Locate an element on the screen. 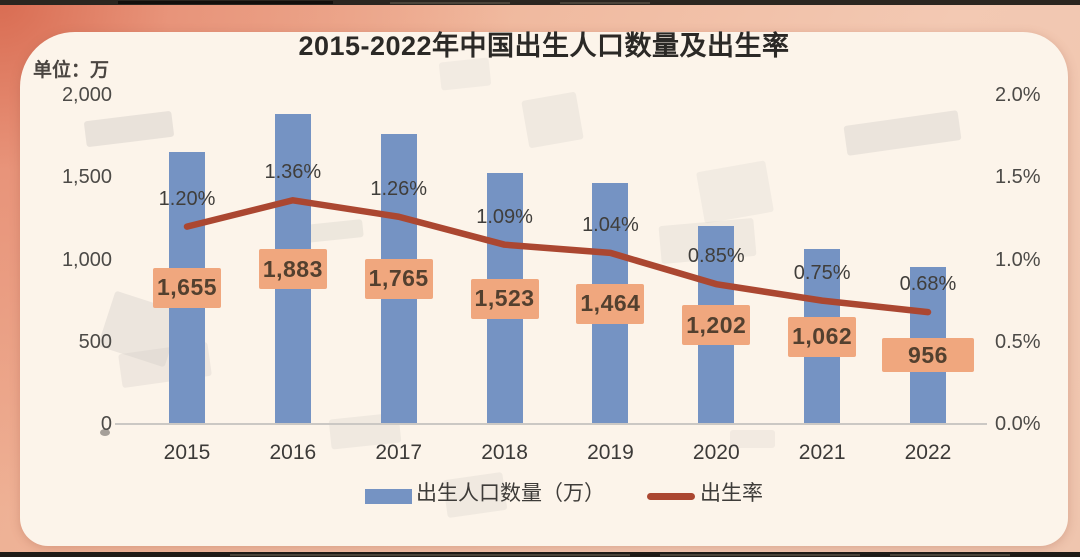 The width and height of the screenshot is (1080, 557). y-axis-tick-right: 2.0% is located at coordinates (1018, 95).